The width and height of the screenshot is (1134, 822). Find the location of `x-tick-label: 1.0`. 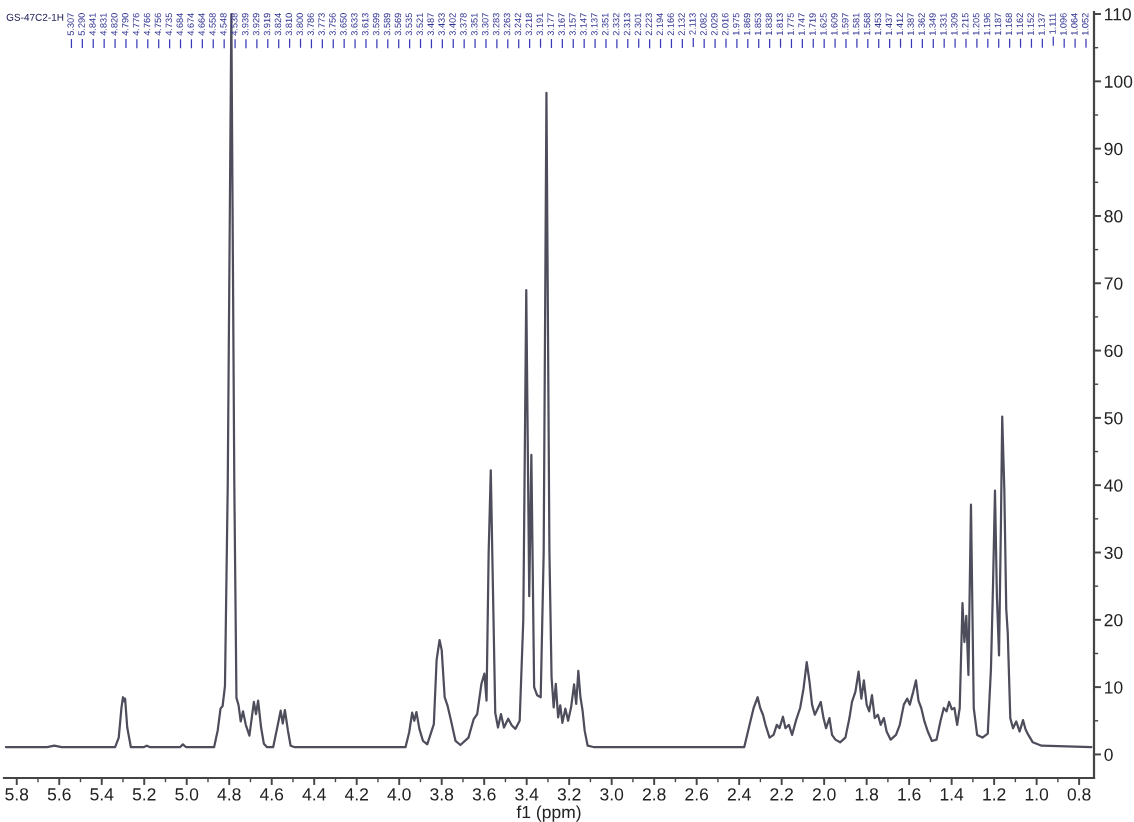

x-tick-label: 1.0 is located at coordinates (1037, 794).